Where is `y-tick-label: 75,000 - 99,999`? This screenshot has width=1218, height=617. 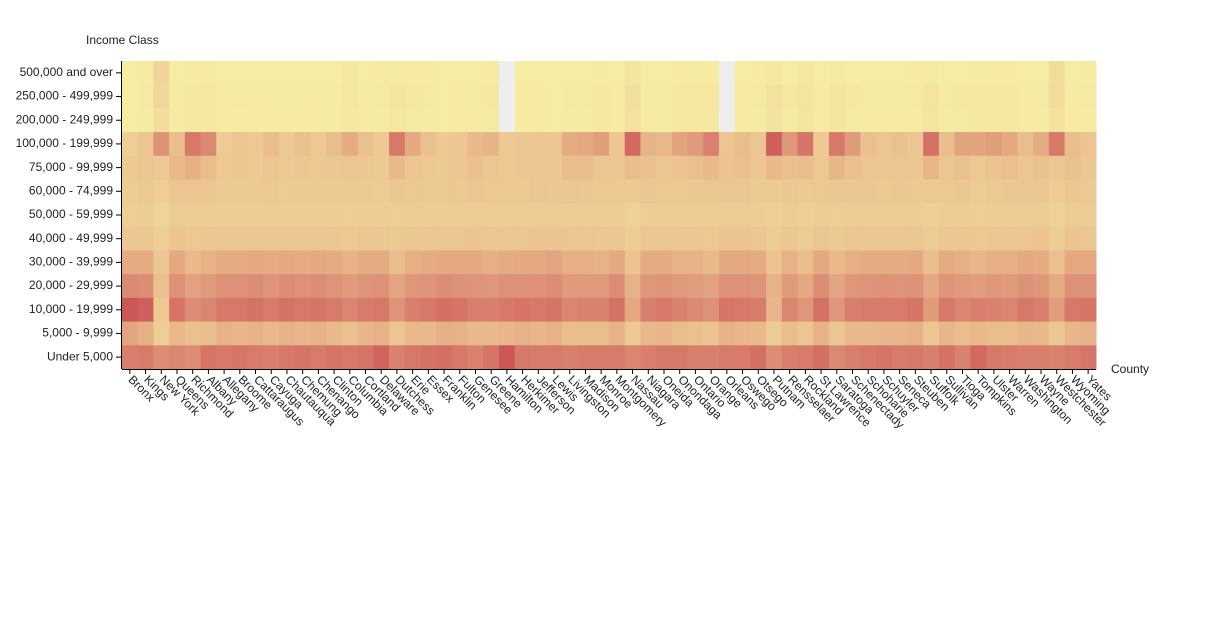 y-tick-label: 75,000 - 99,999 is located at coordinates (71, 167).